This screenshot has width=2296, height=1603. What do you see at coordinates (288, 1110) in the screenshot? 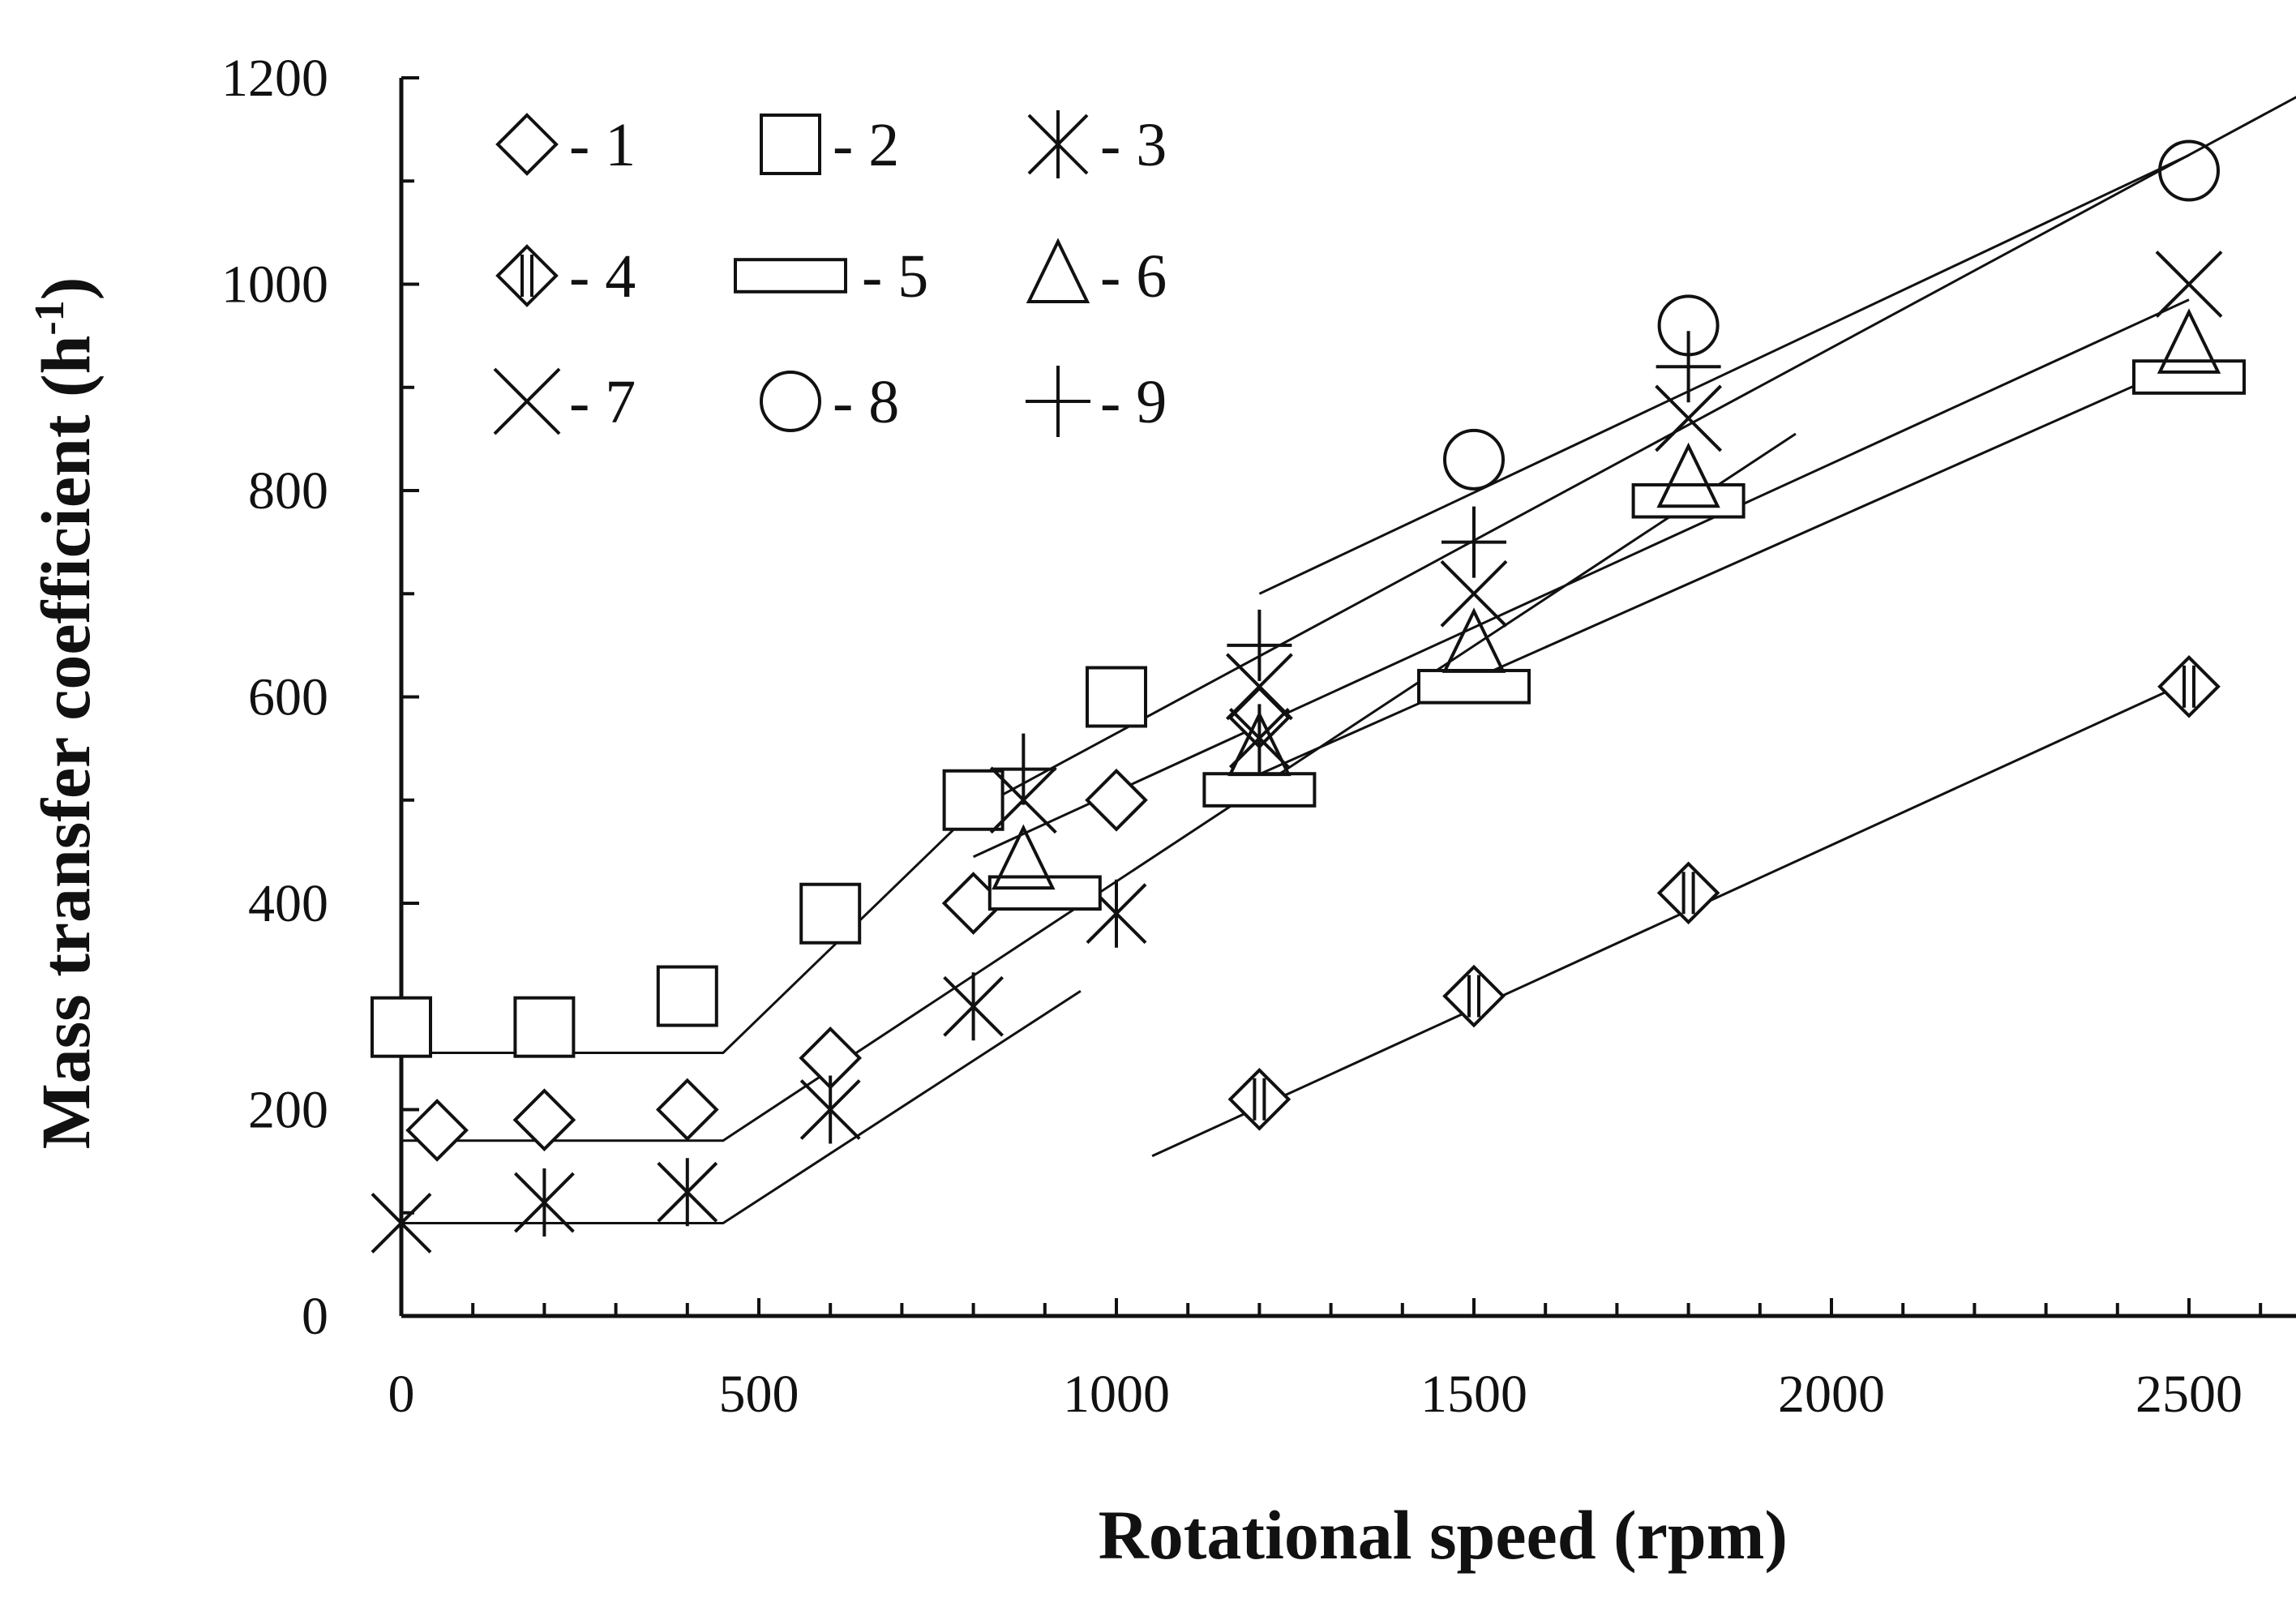
I see `y-tick-label: 200` at bounding box center [288, 1110].